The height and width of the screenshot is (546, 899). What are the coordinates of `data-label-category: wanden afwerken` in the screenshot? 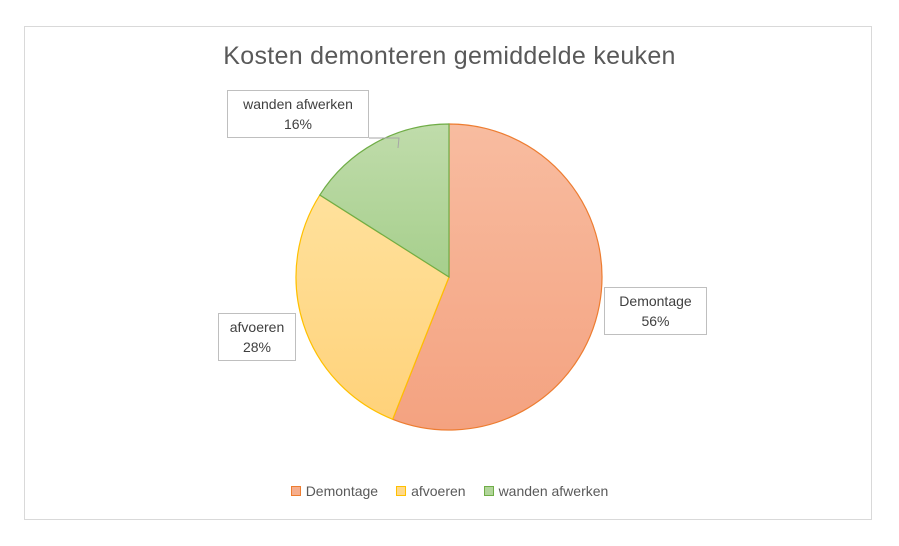 It's located at (298, 104).